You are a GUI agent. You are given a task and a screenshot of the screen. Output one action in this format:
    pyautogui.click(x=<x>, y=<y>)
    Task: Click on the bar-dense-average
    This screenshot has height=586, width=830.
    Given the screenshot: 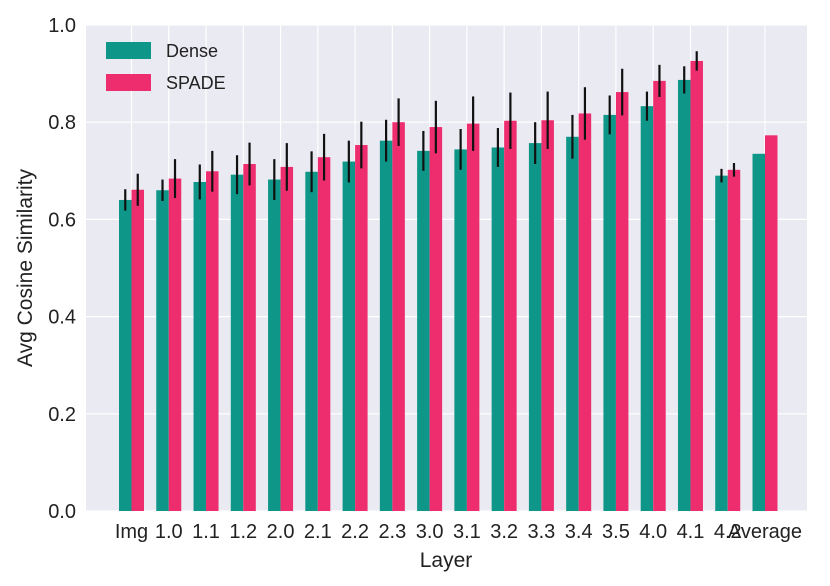 What is the action you would take?
    pyautogui.click(x=758, y=332)
    